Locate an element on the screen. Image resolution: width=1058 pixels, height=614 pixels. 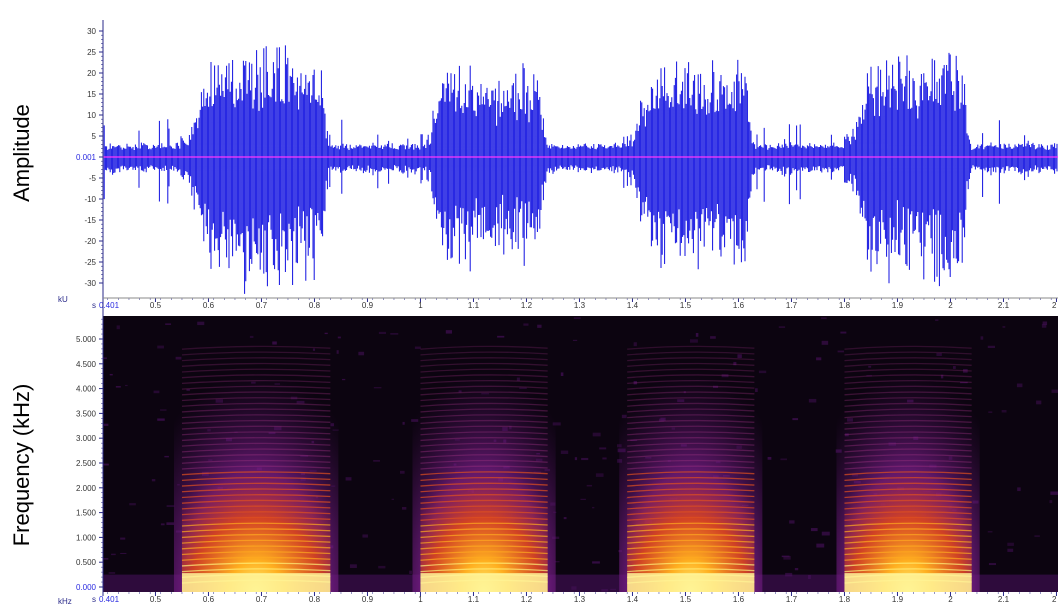
waveform-unit-label: kU is located at coordinates (63, 299).